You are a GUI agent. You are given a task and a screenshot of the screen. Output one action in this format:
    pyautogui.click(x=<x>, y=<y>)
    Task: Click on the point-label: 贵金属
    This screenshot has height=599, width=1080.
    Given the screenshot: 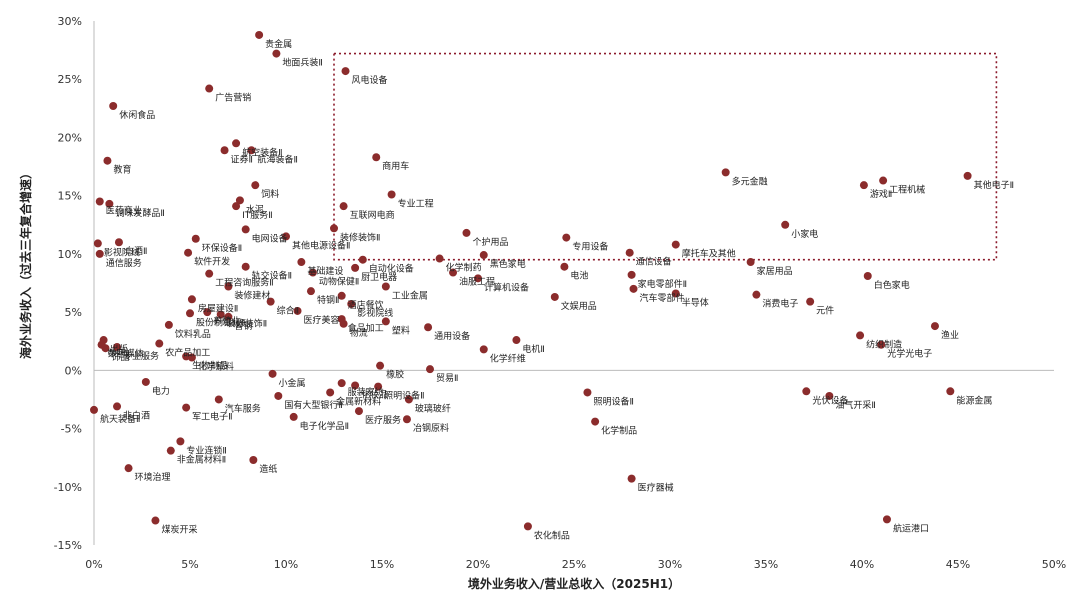 What is the action you would take?
    pyautogui.click(x=278, y=44)
    